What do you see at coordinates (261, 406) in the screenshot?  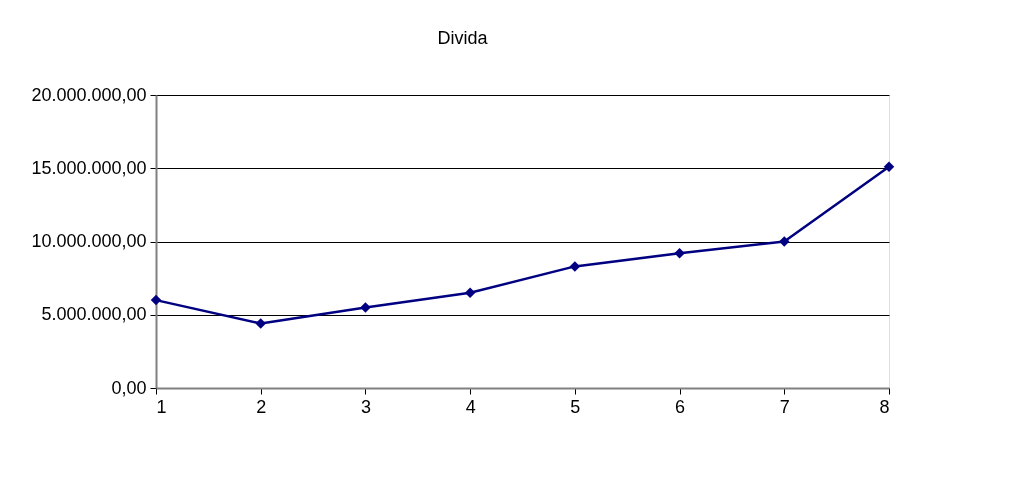 I see `x-tick-label: 2` at bounding box center [261, 406].